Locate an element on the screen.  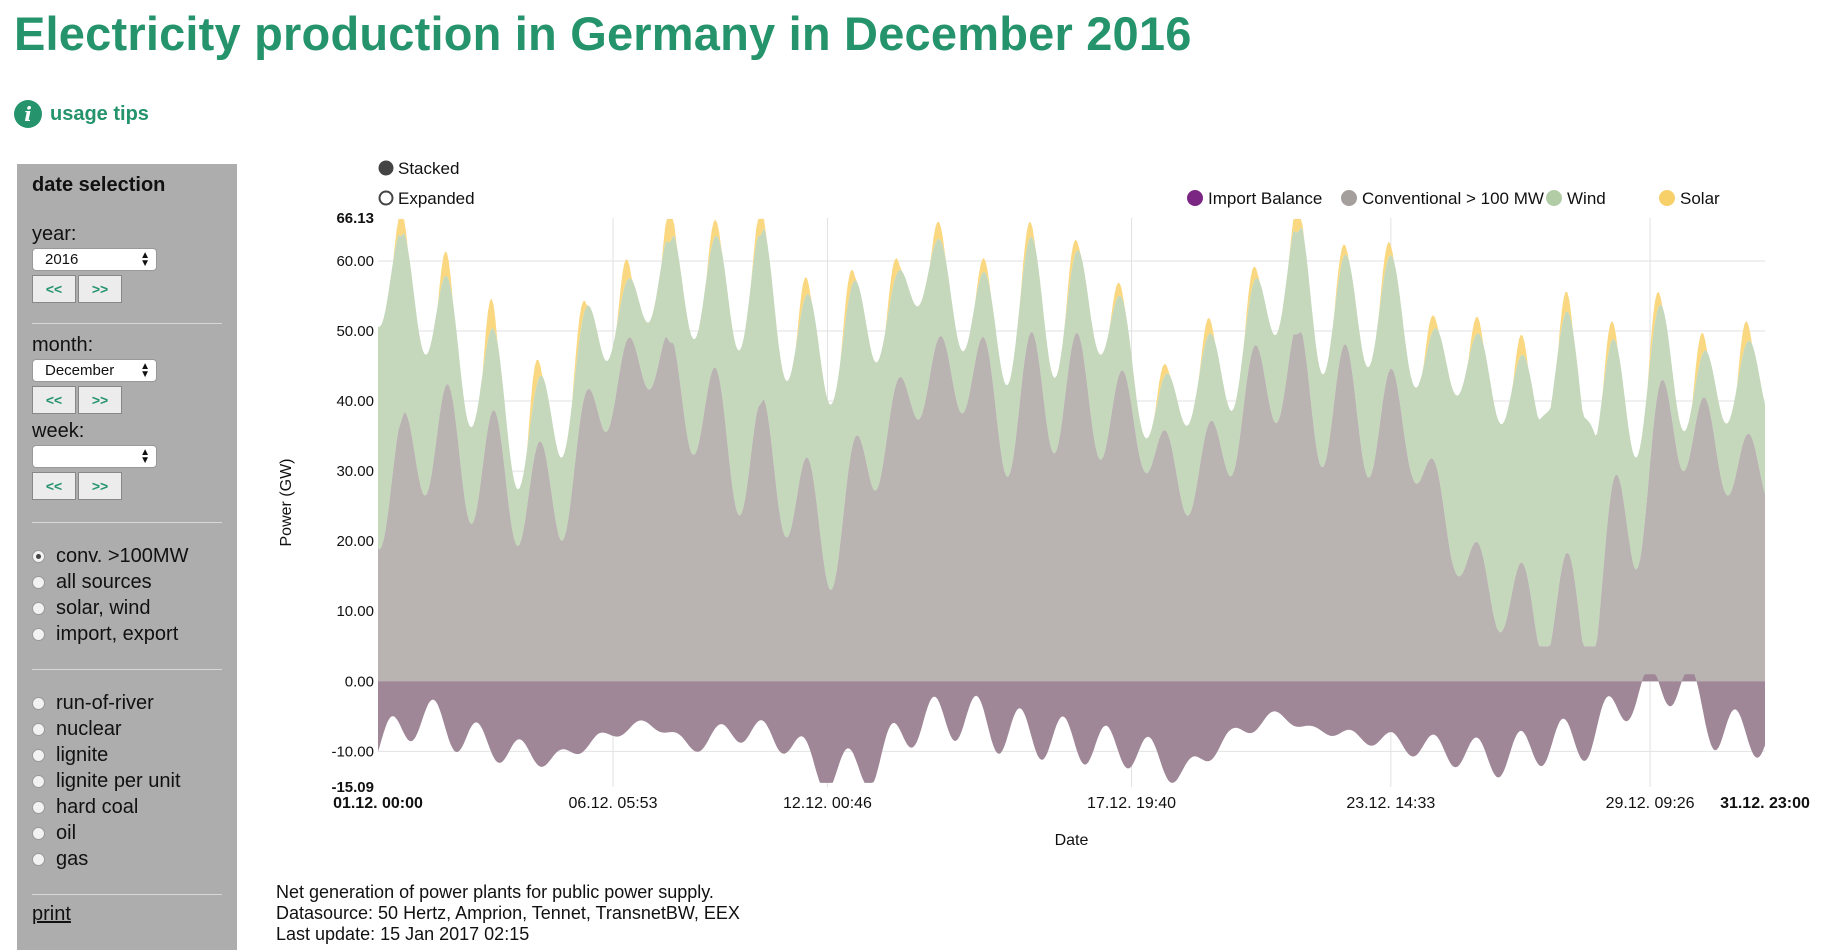
plant-type-radio: gas is located at coordinates (127, 859).